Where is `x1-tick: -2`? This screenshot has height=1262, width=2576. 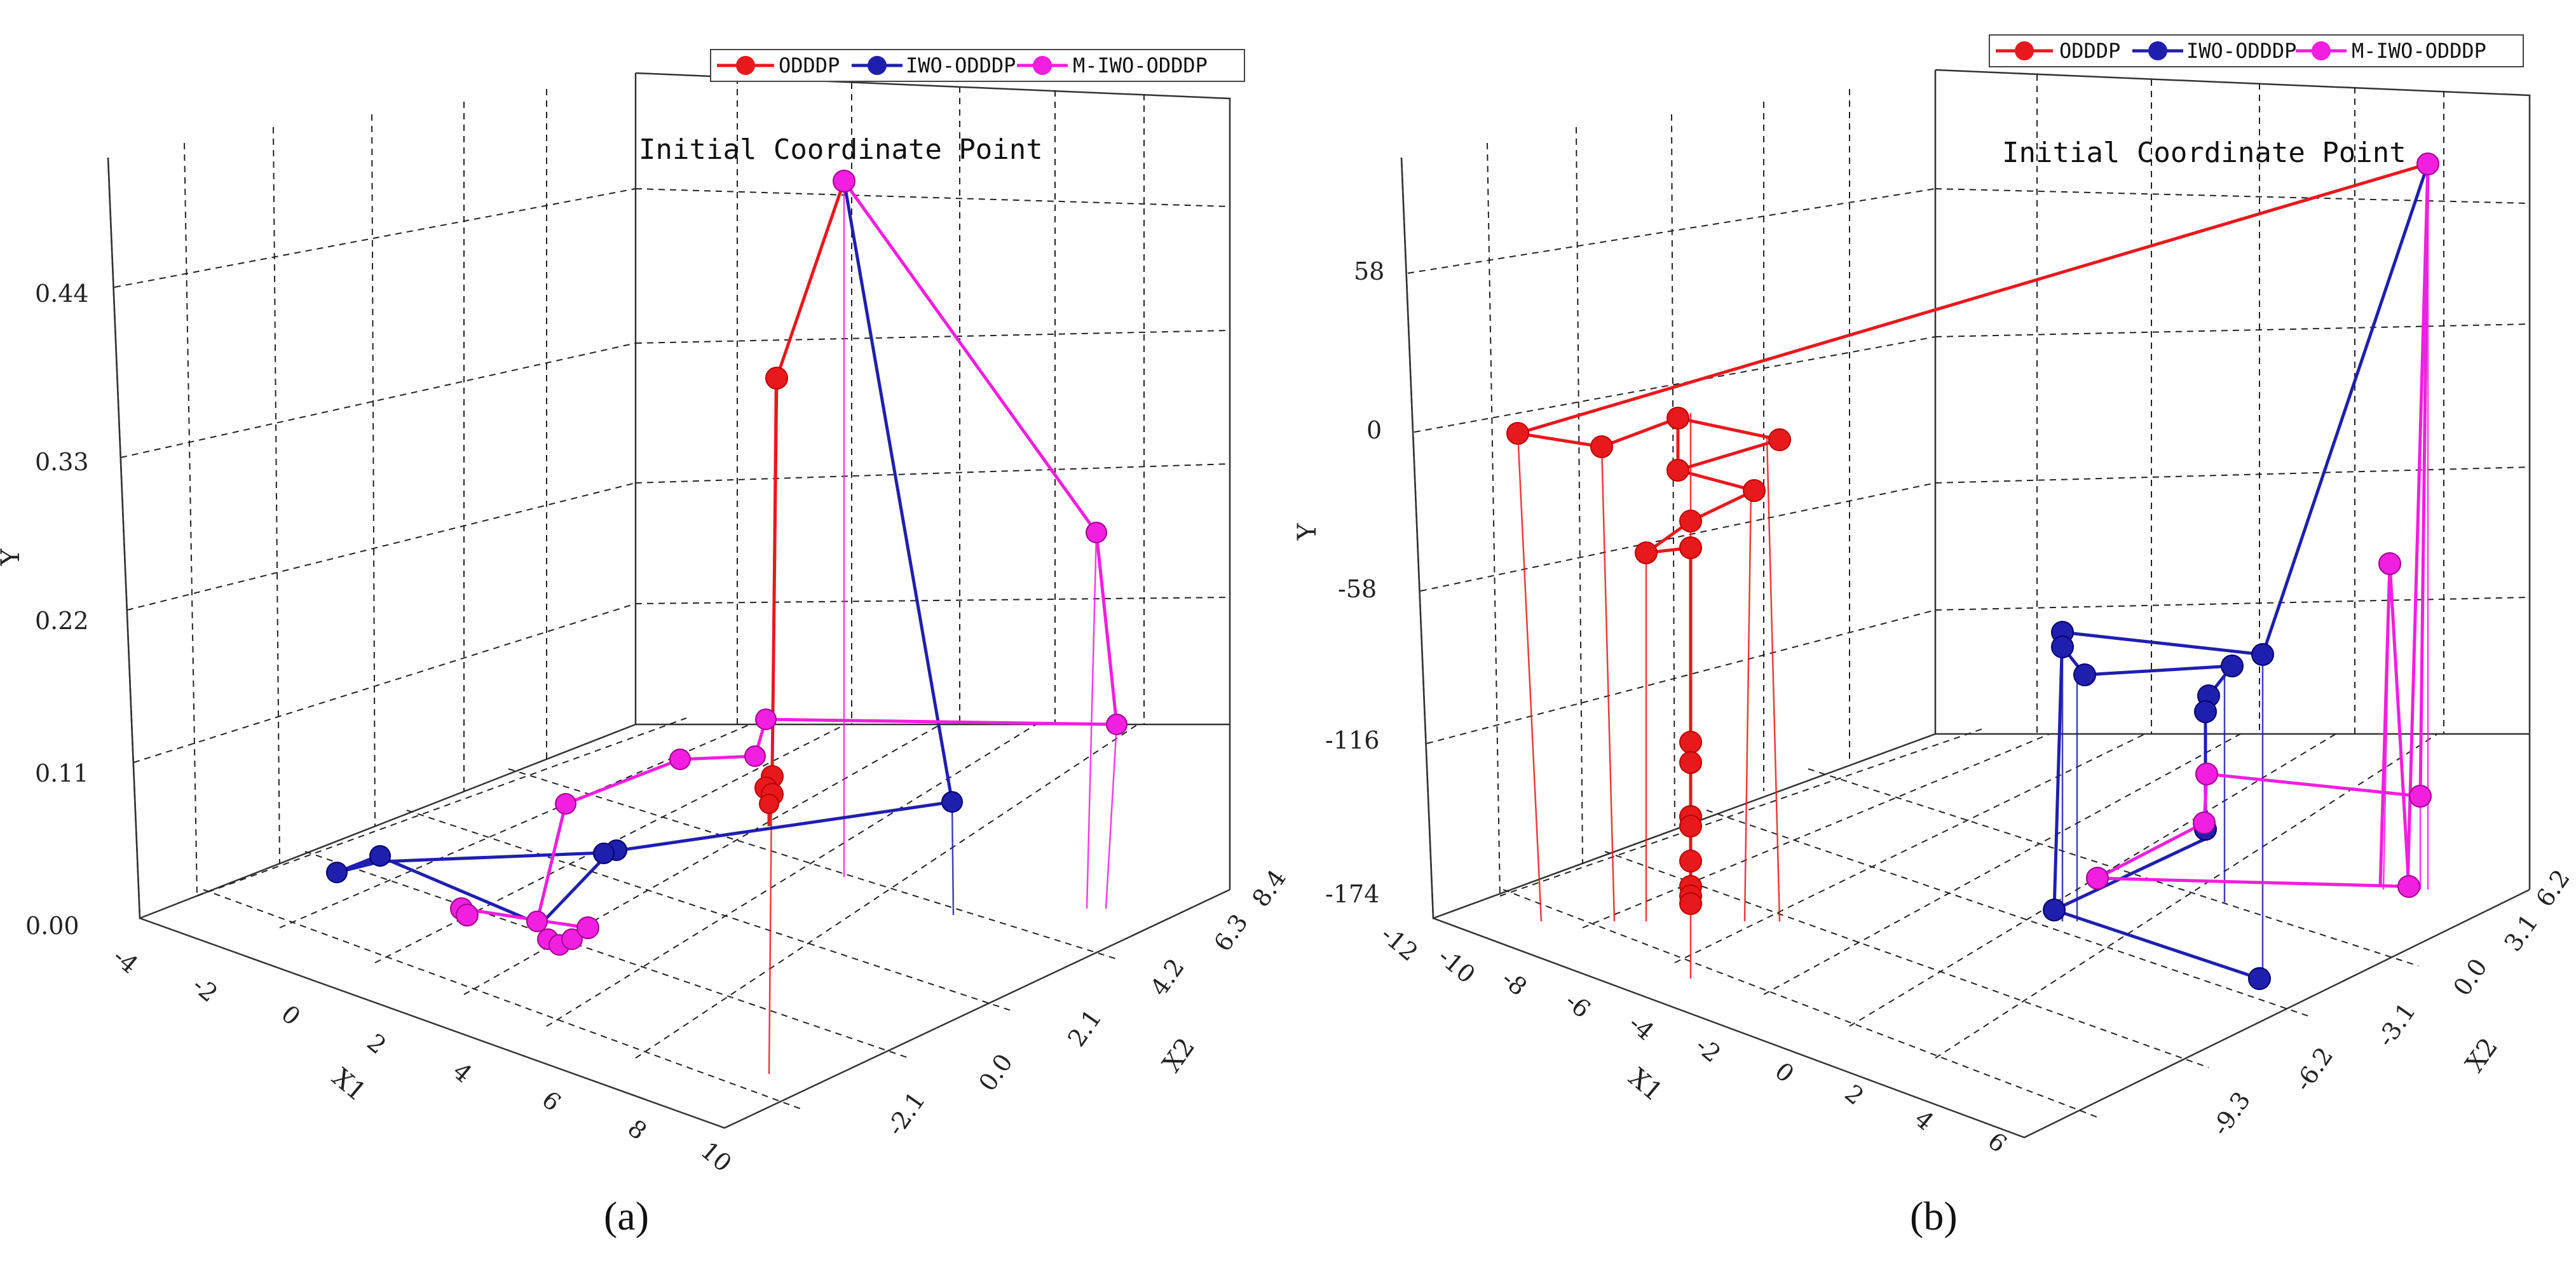 x1-tick: -2 is located at coordinates (205, 989).